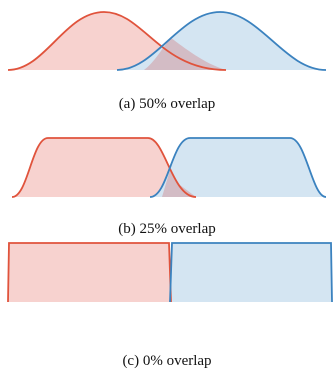 This screenshot has width=334, height=383. I want to click on panel-a-blue-curve, so click(221, 41).